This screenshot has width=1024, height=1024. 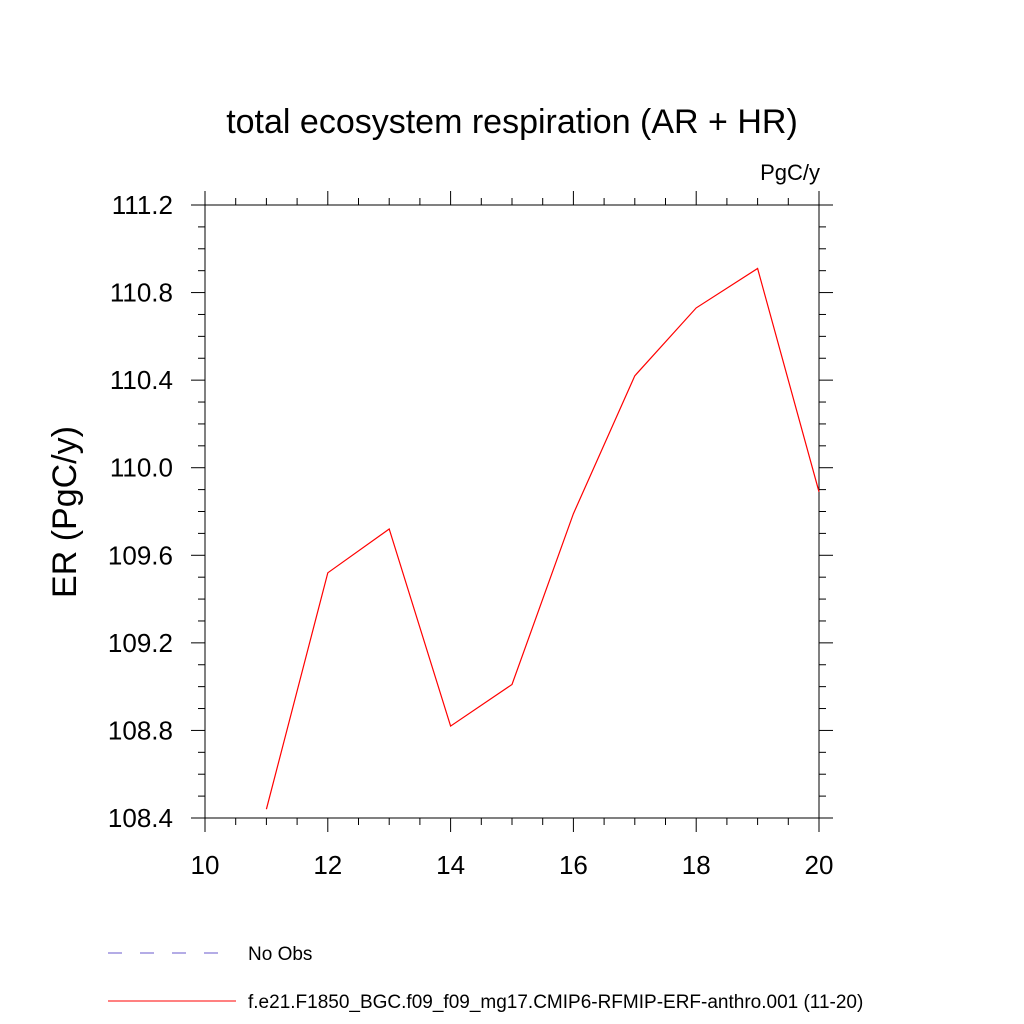 I want to click on chart-title: total ecosystem respiration (AR + HR), so click(x=512, y=122).